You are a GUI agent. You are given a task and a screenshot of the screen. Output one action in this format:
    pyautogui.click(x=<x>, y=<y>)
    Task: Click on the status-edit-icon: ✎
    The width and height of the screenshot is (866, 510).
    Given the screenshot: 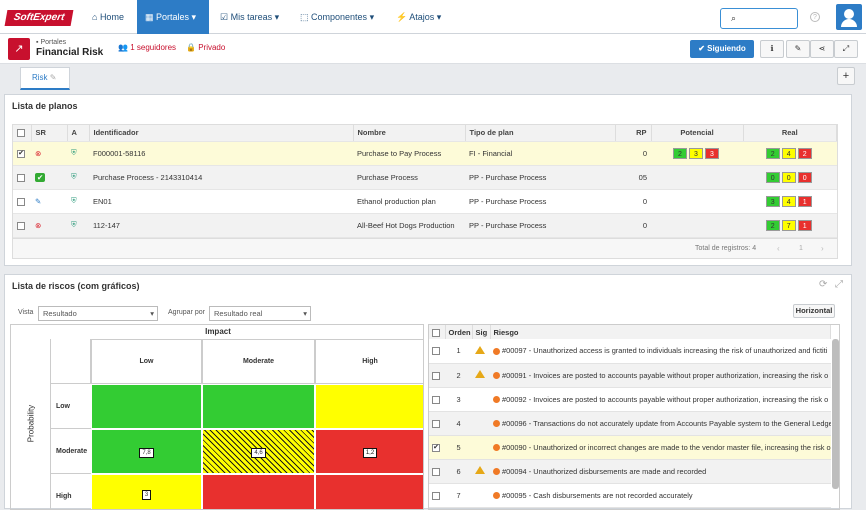 What is the action you would take?
    pyautogui.click(x=38, y=201)
    